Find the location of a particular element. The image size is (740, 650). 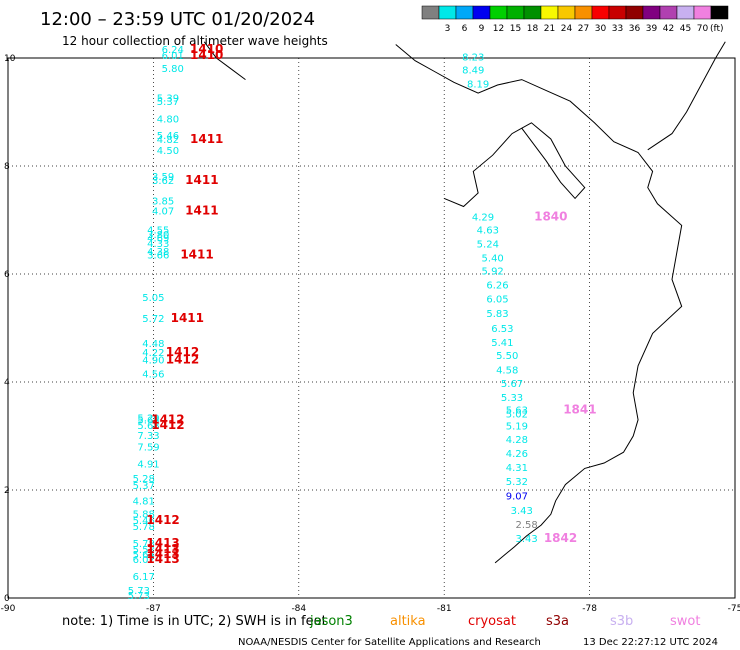

swh-value: 5.24 is located at coordinates (488, 245).